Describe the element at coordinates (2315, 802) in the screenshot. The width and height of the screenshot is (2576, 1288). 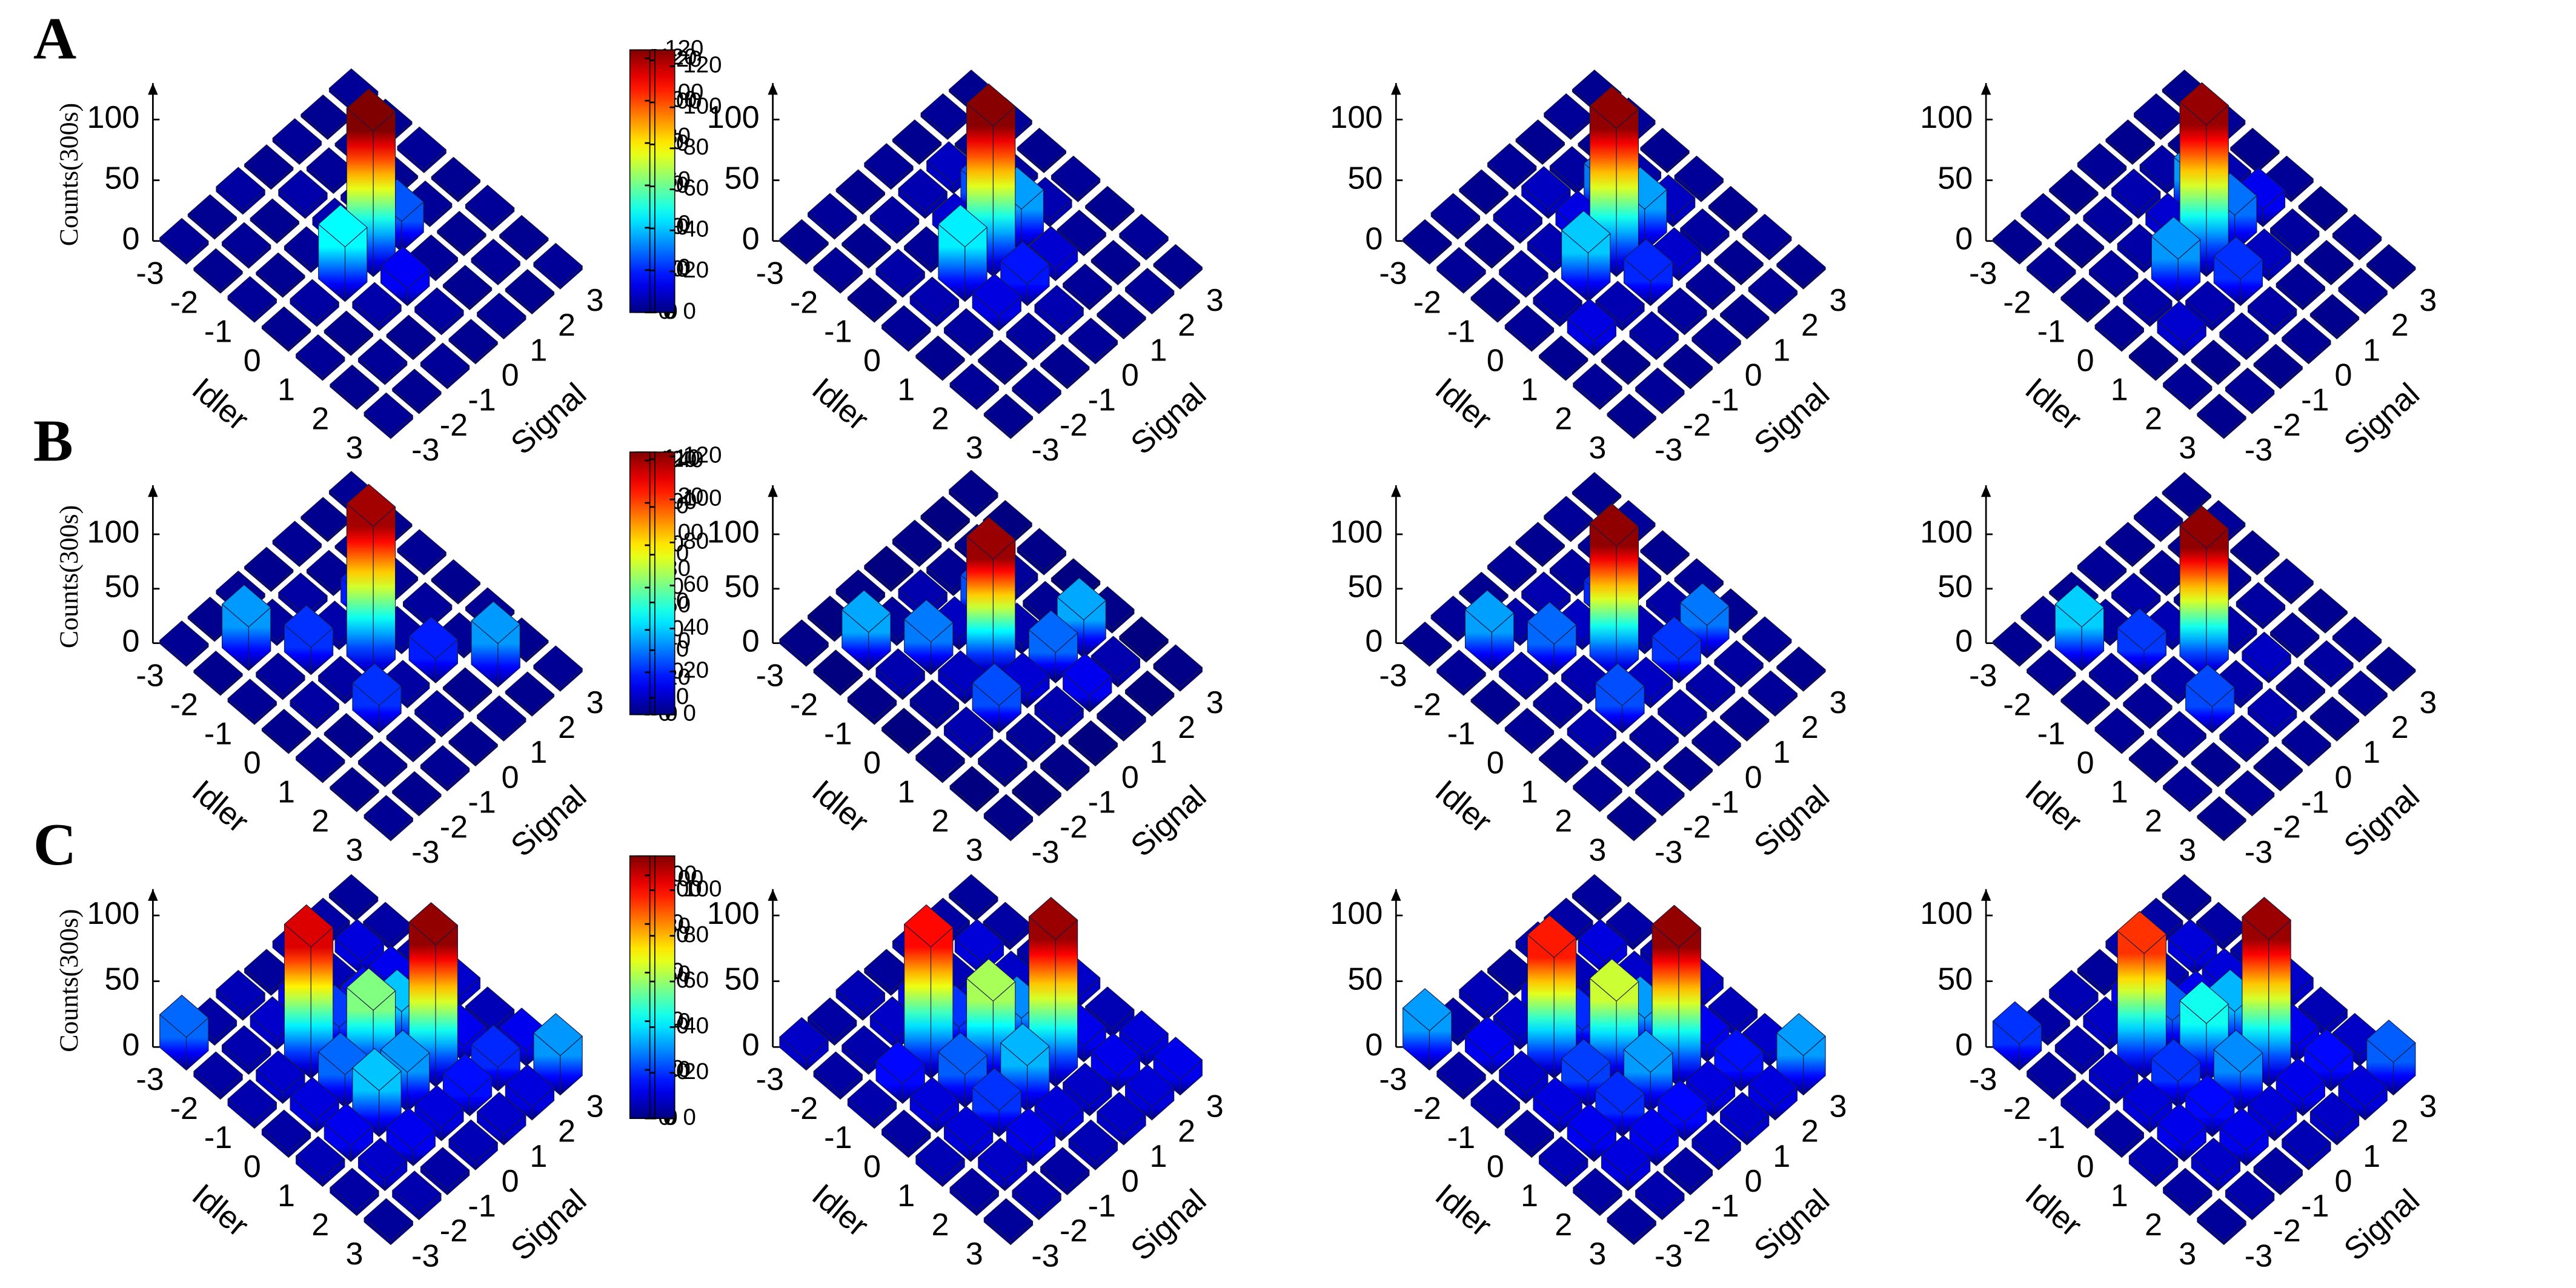
I see `y-tick-label: -1` at that location.